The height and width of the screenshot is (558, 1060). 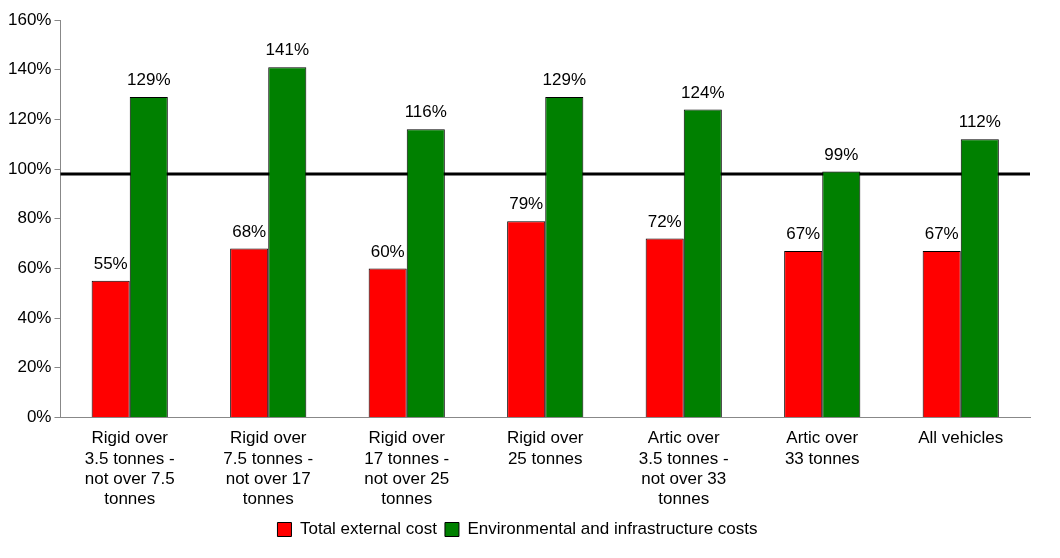 What do you see at coordinates (287, 50) in the screenshot?
I see `data-label: 141%` at bounding box center [287, 50].